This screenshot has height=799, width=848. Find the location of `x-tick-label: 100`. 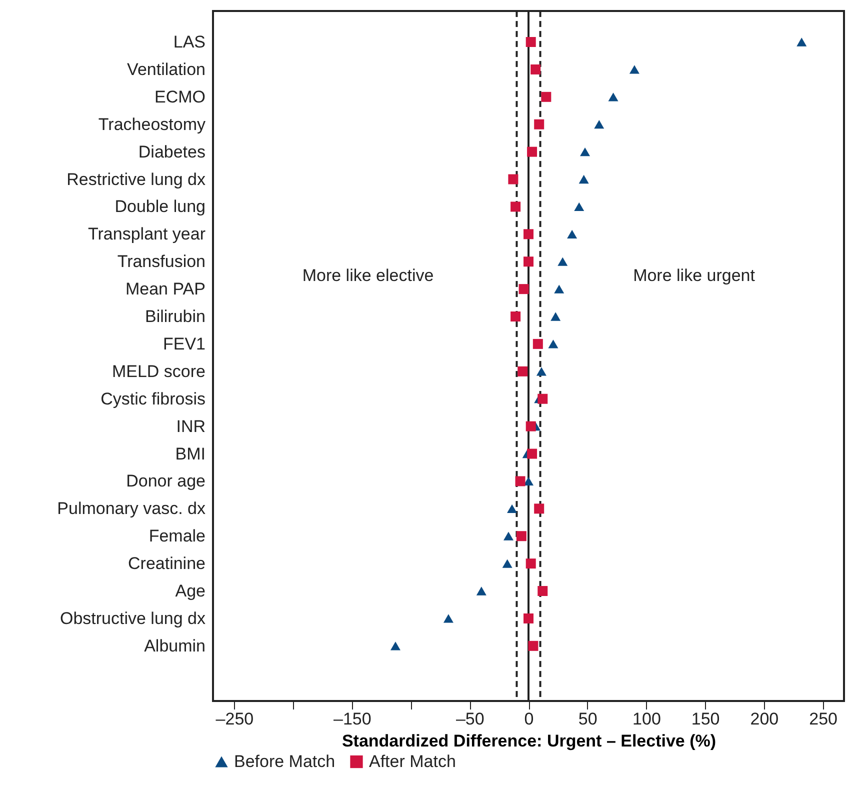

x-tick-label: 100 is located at coordinates (646, 719).